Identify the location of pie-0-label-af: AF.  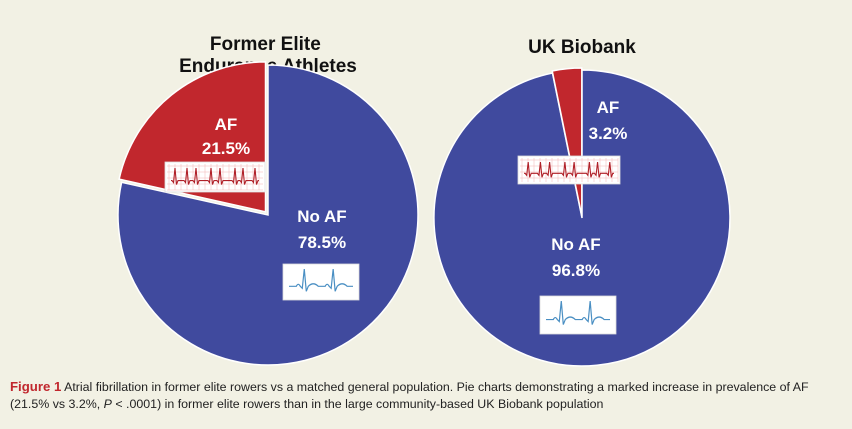
(226, 124).